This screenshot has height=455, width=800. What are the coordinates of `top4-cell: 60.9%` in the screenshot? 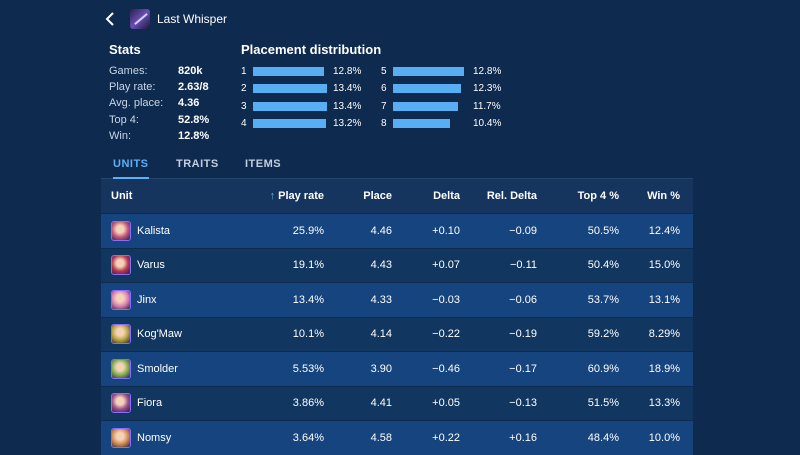 It's located at (603, 368).